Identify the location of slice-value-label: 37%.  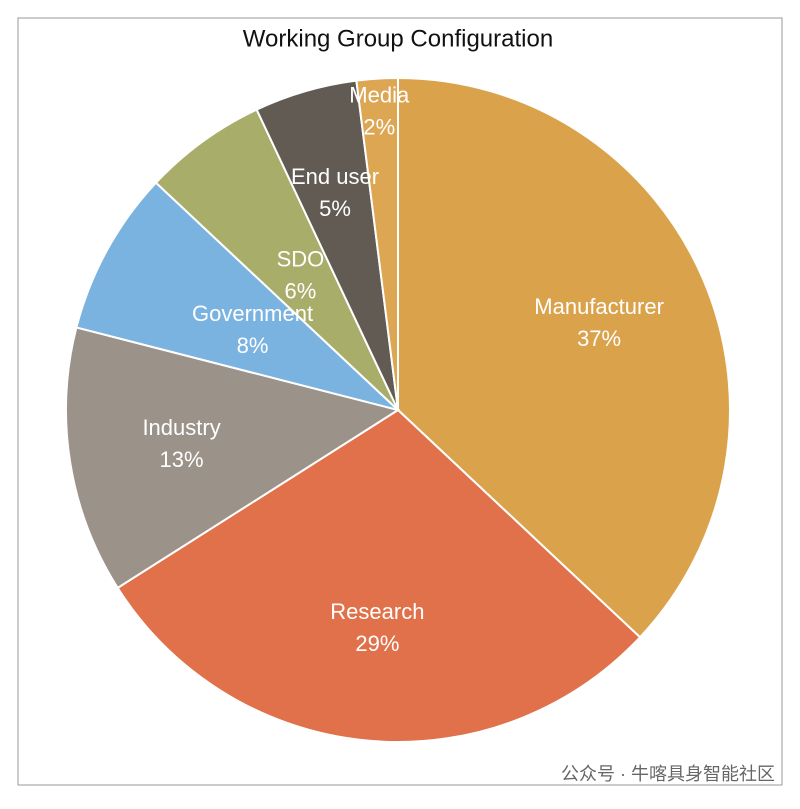
(599, 338).